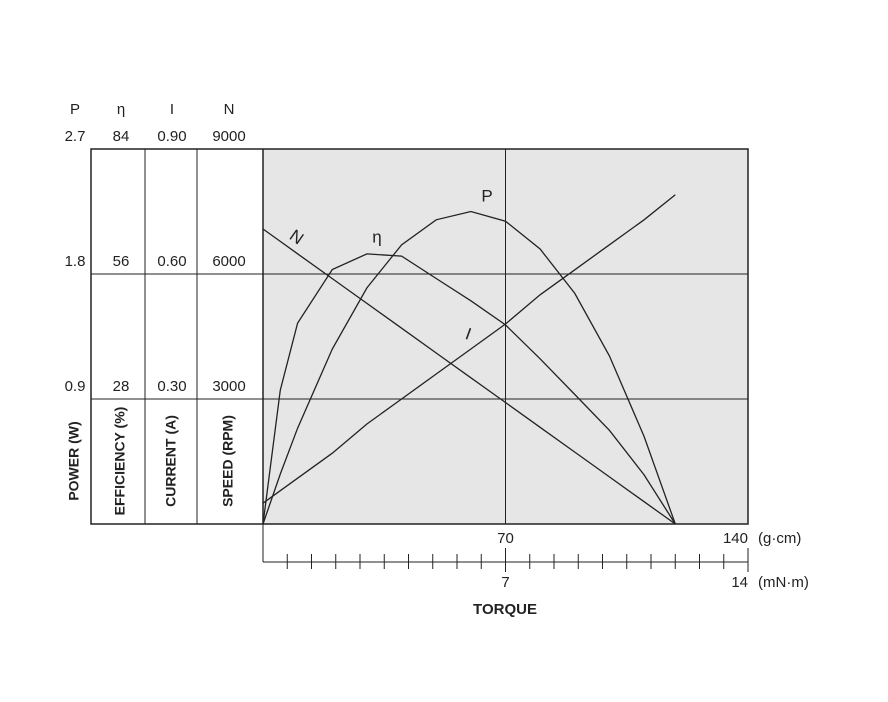 Image resolution: width=888 pixels, height=702 pixels. Describe the element at coordinates (121, 386) in the screenshot. I see `y-tick-label: 28` at that location.